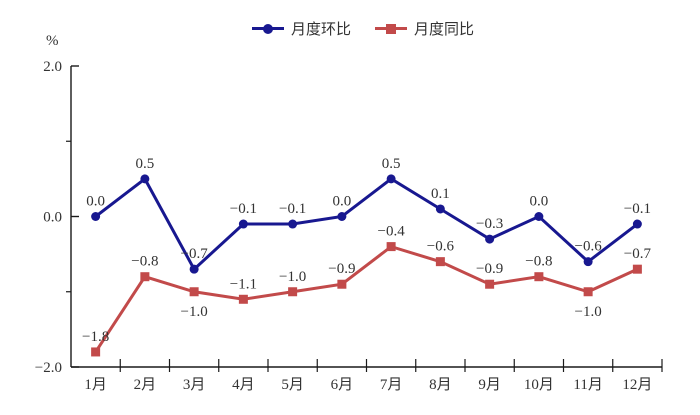 The height and width of the screenshot is (415, 700). Describe the element at coordinates (539, 385) in the screenshot. I see `x-axis-category-label: 10月` at that location.